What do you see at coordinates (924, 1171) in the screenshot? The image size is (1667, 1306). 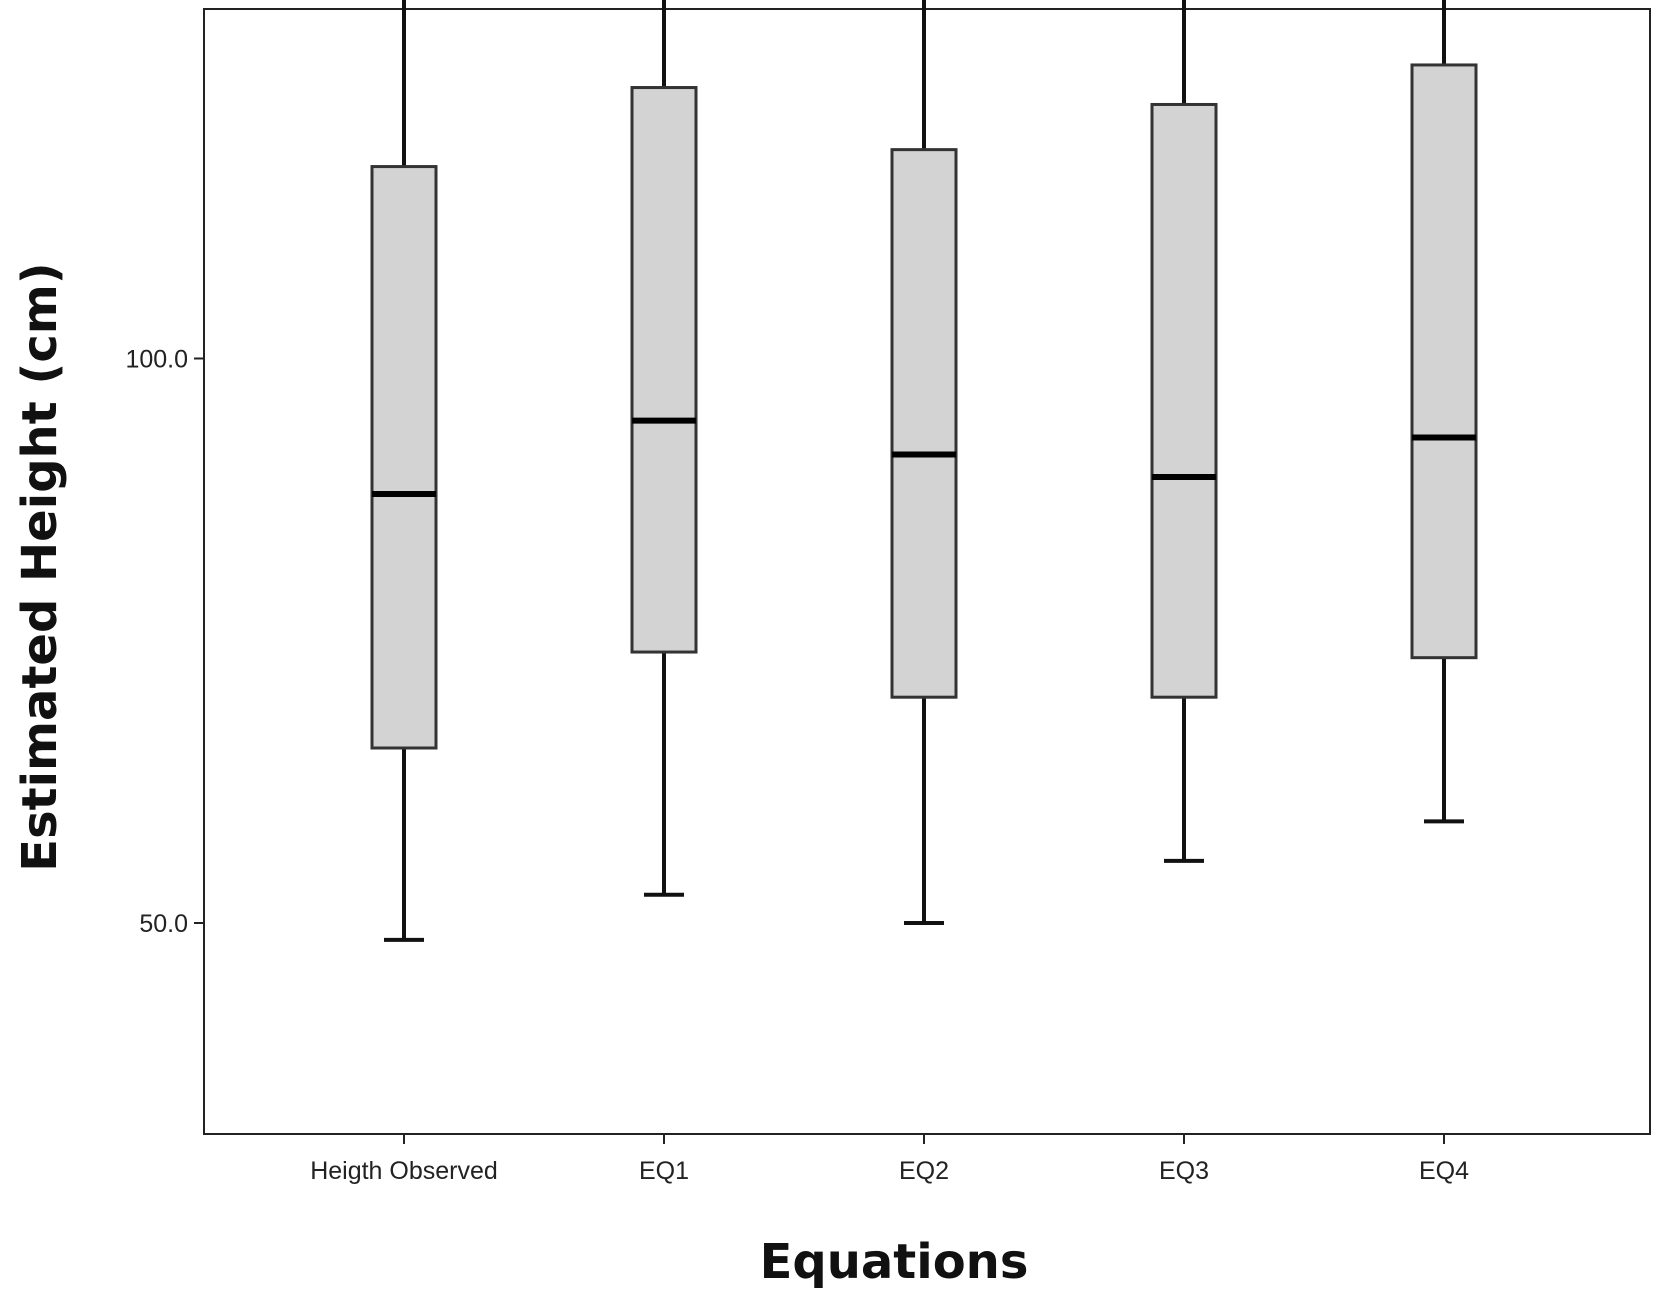 I see `x-tick-label: EQ2` at bounding box center [924, 1171].